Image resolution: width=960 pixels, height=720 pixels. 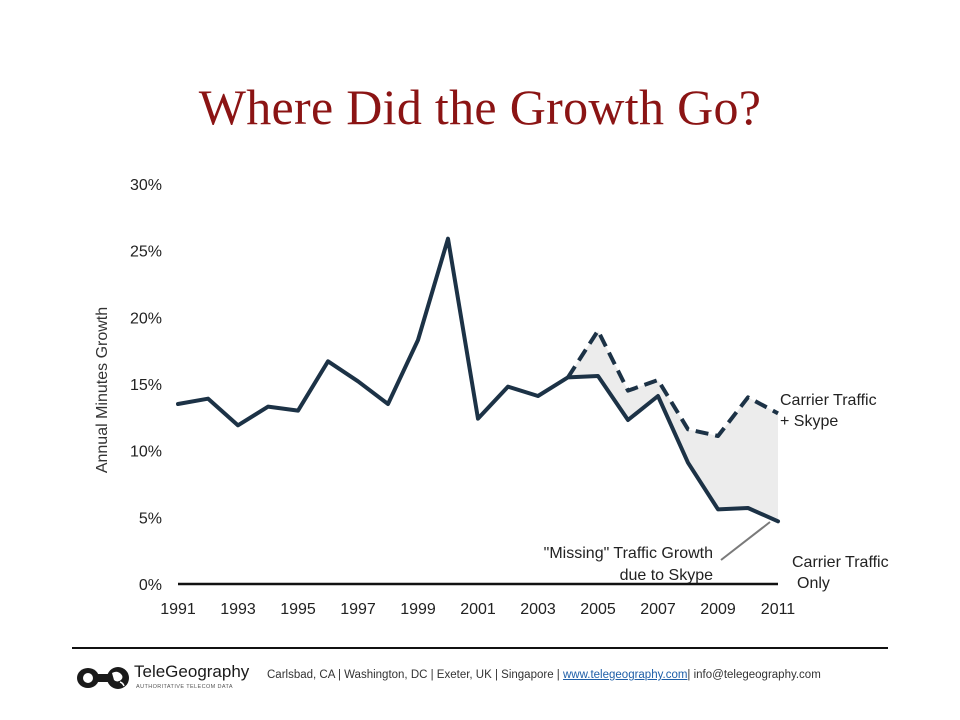 What do you see at coordinates (102, 390) in the screenshot?
I see `y-axis-title: Annual Minutes Growth` at bounding box center [102, 390].